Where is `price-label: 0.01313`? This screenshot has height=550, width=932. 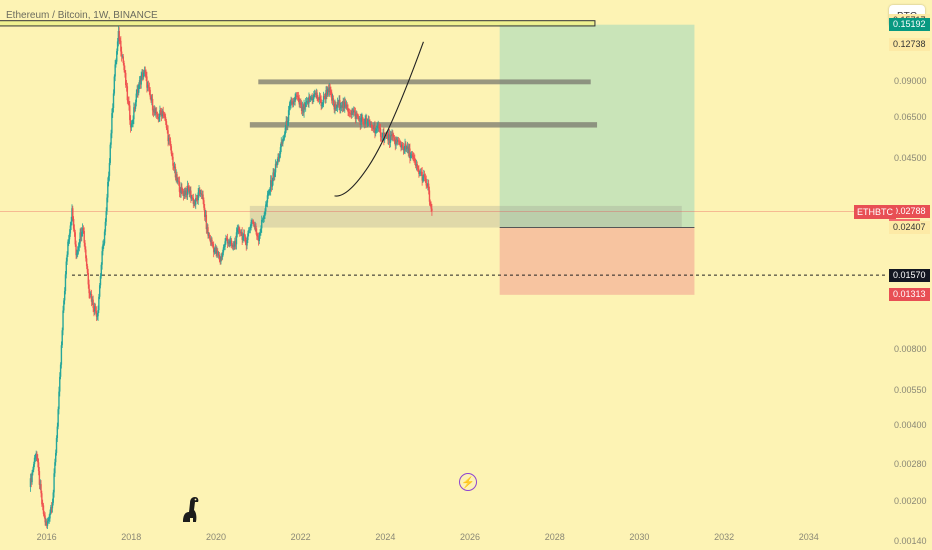
price-label: 0.01313 is located at coordinates (909, 295).